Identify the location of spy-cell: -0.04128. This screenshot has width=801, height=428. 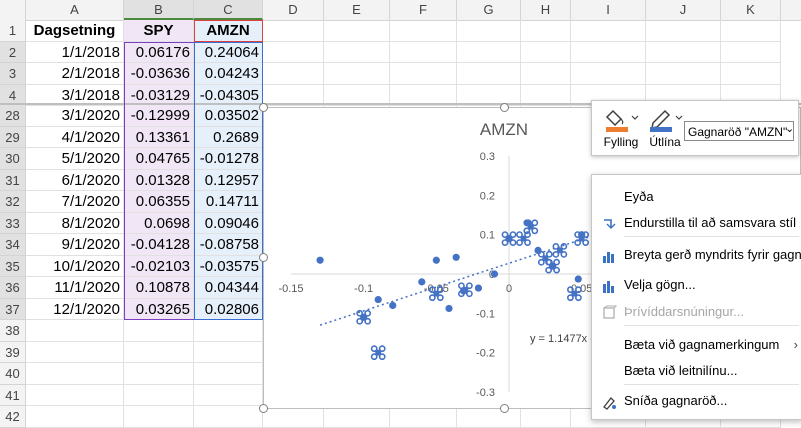
(159, 245).